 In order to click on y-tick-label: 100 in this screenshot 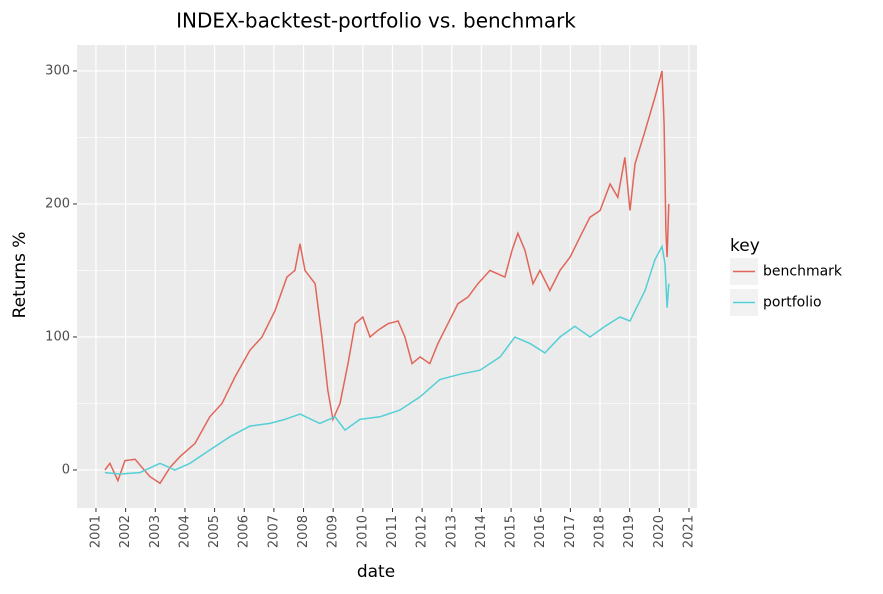, I will do `click(57, 336)`.